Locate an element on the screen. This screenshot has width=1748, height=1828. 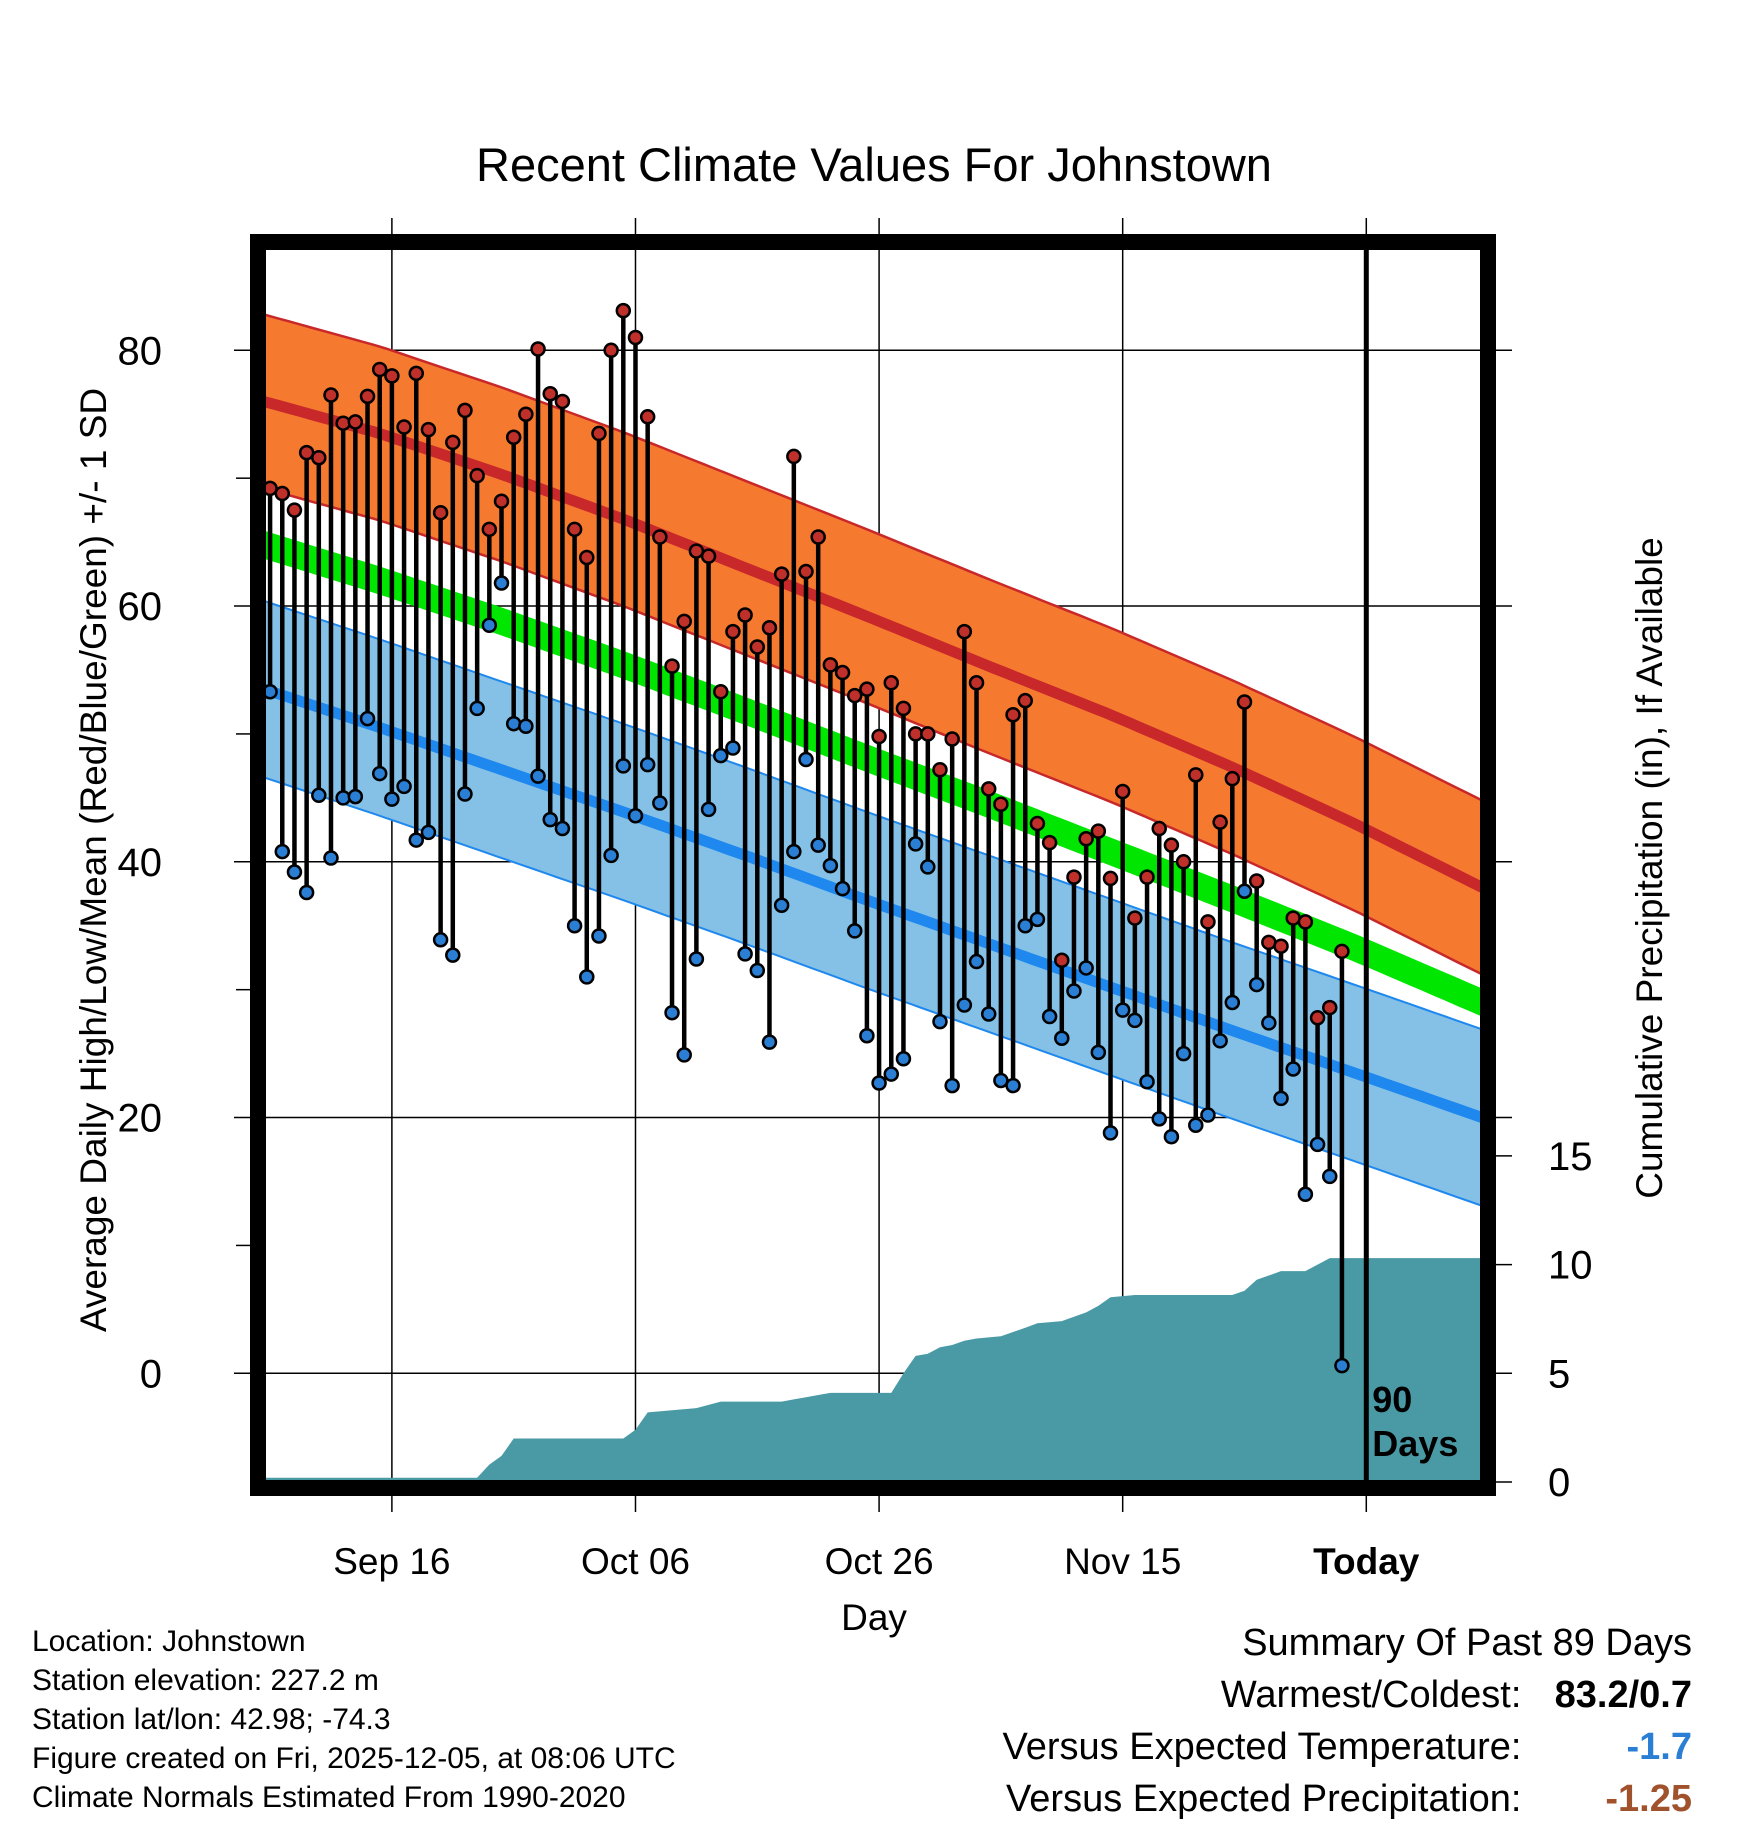
temp-label: Versus Expected Temperature: is located at coordinates (1262, 1747).